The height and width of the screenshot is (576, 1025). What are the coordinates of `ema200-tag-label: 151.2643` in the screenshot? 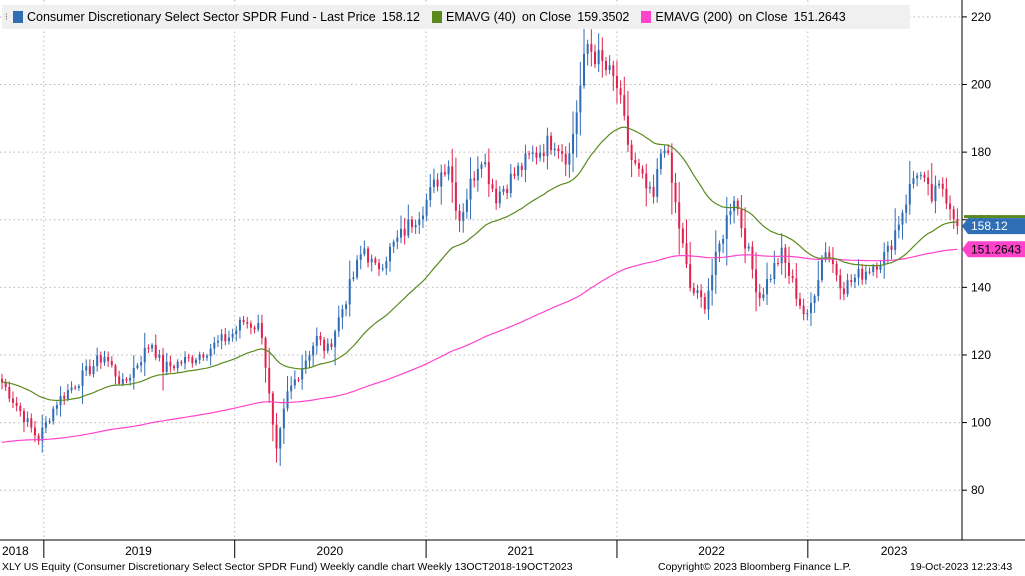 It's located at (996, 249).